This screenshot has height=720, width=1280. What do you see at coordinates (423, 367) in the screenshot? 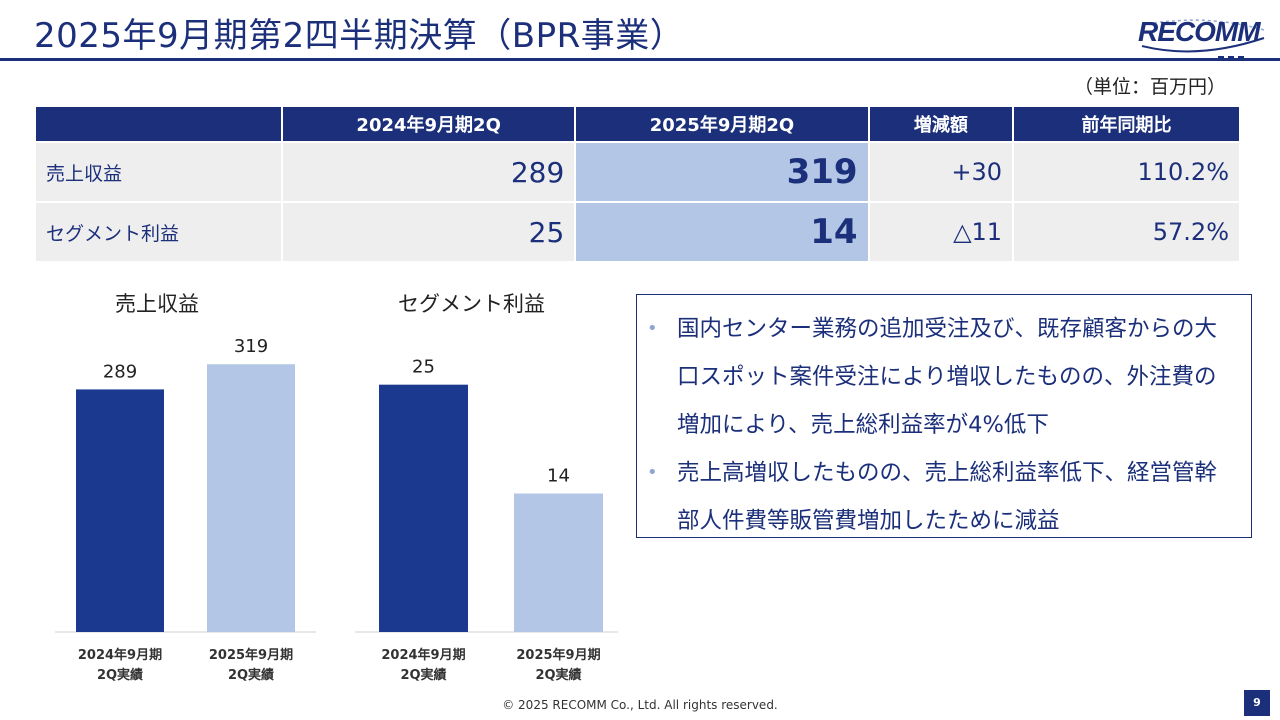
I see `data-label: 25` at bounding box center [423, 367].